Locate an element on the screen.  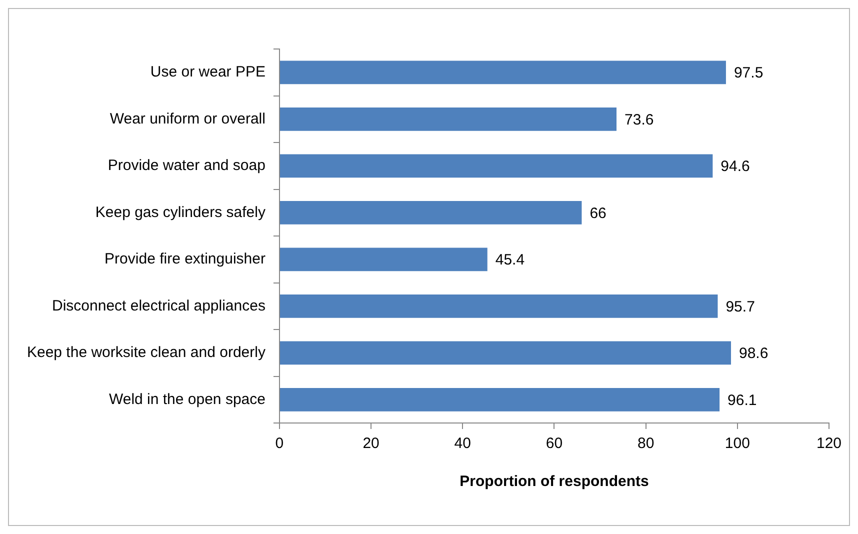
data-label: 94.6 is located at coordinates (735, 167).